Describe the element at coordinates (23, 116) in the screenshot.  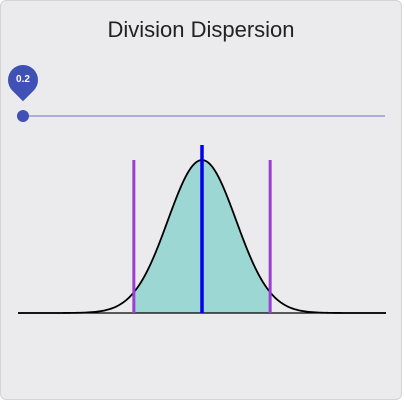
I see `slider-thumb` at that location.